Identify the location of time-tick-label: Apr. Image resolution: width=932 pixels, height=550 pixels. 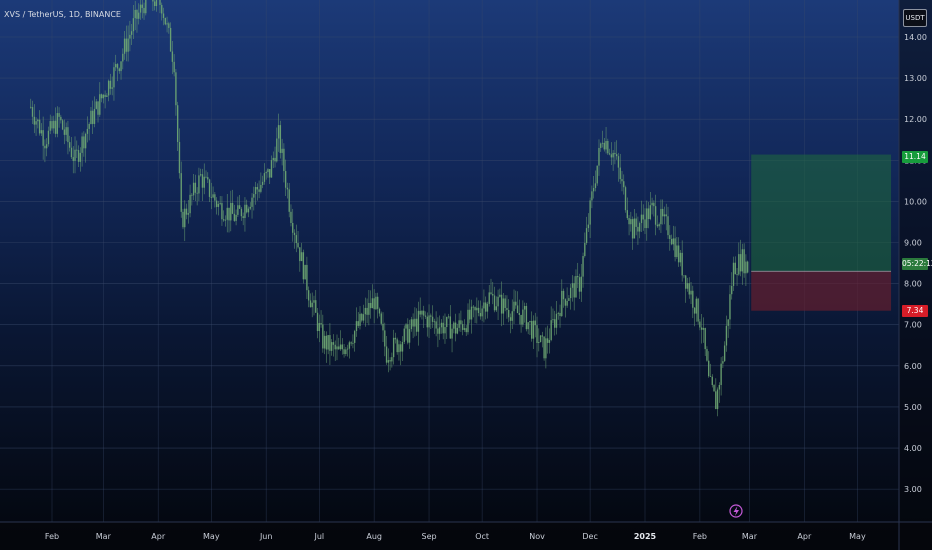
(804, 536).